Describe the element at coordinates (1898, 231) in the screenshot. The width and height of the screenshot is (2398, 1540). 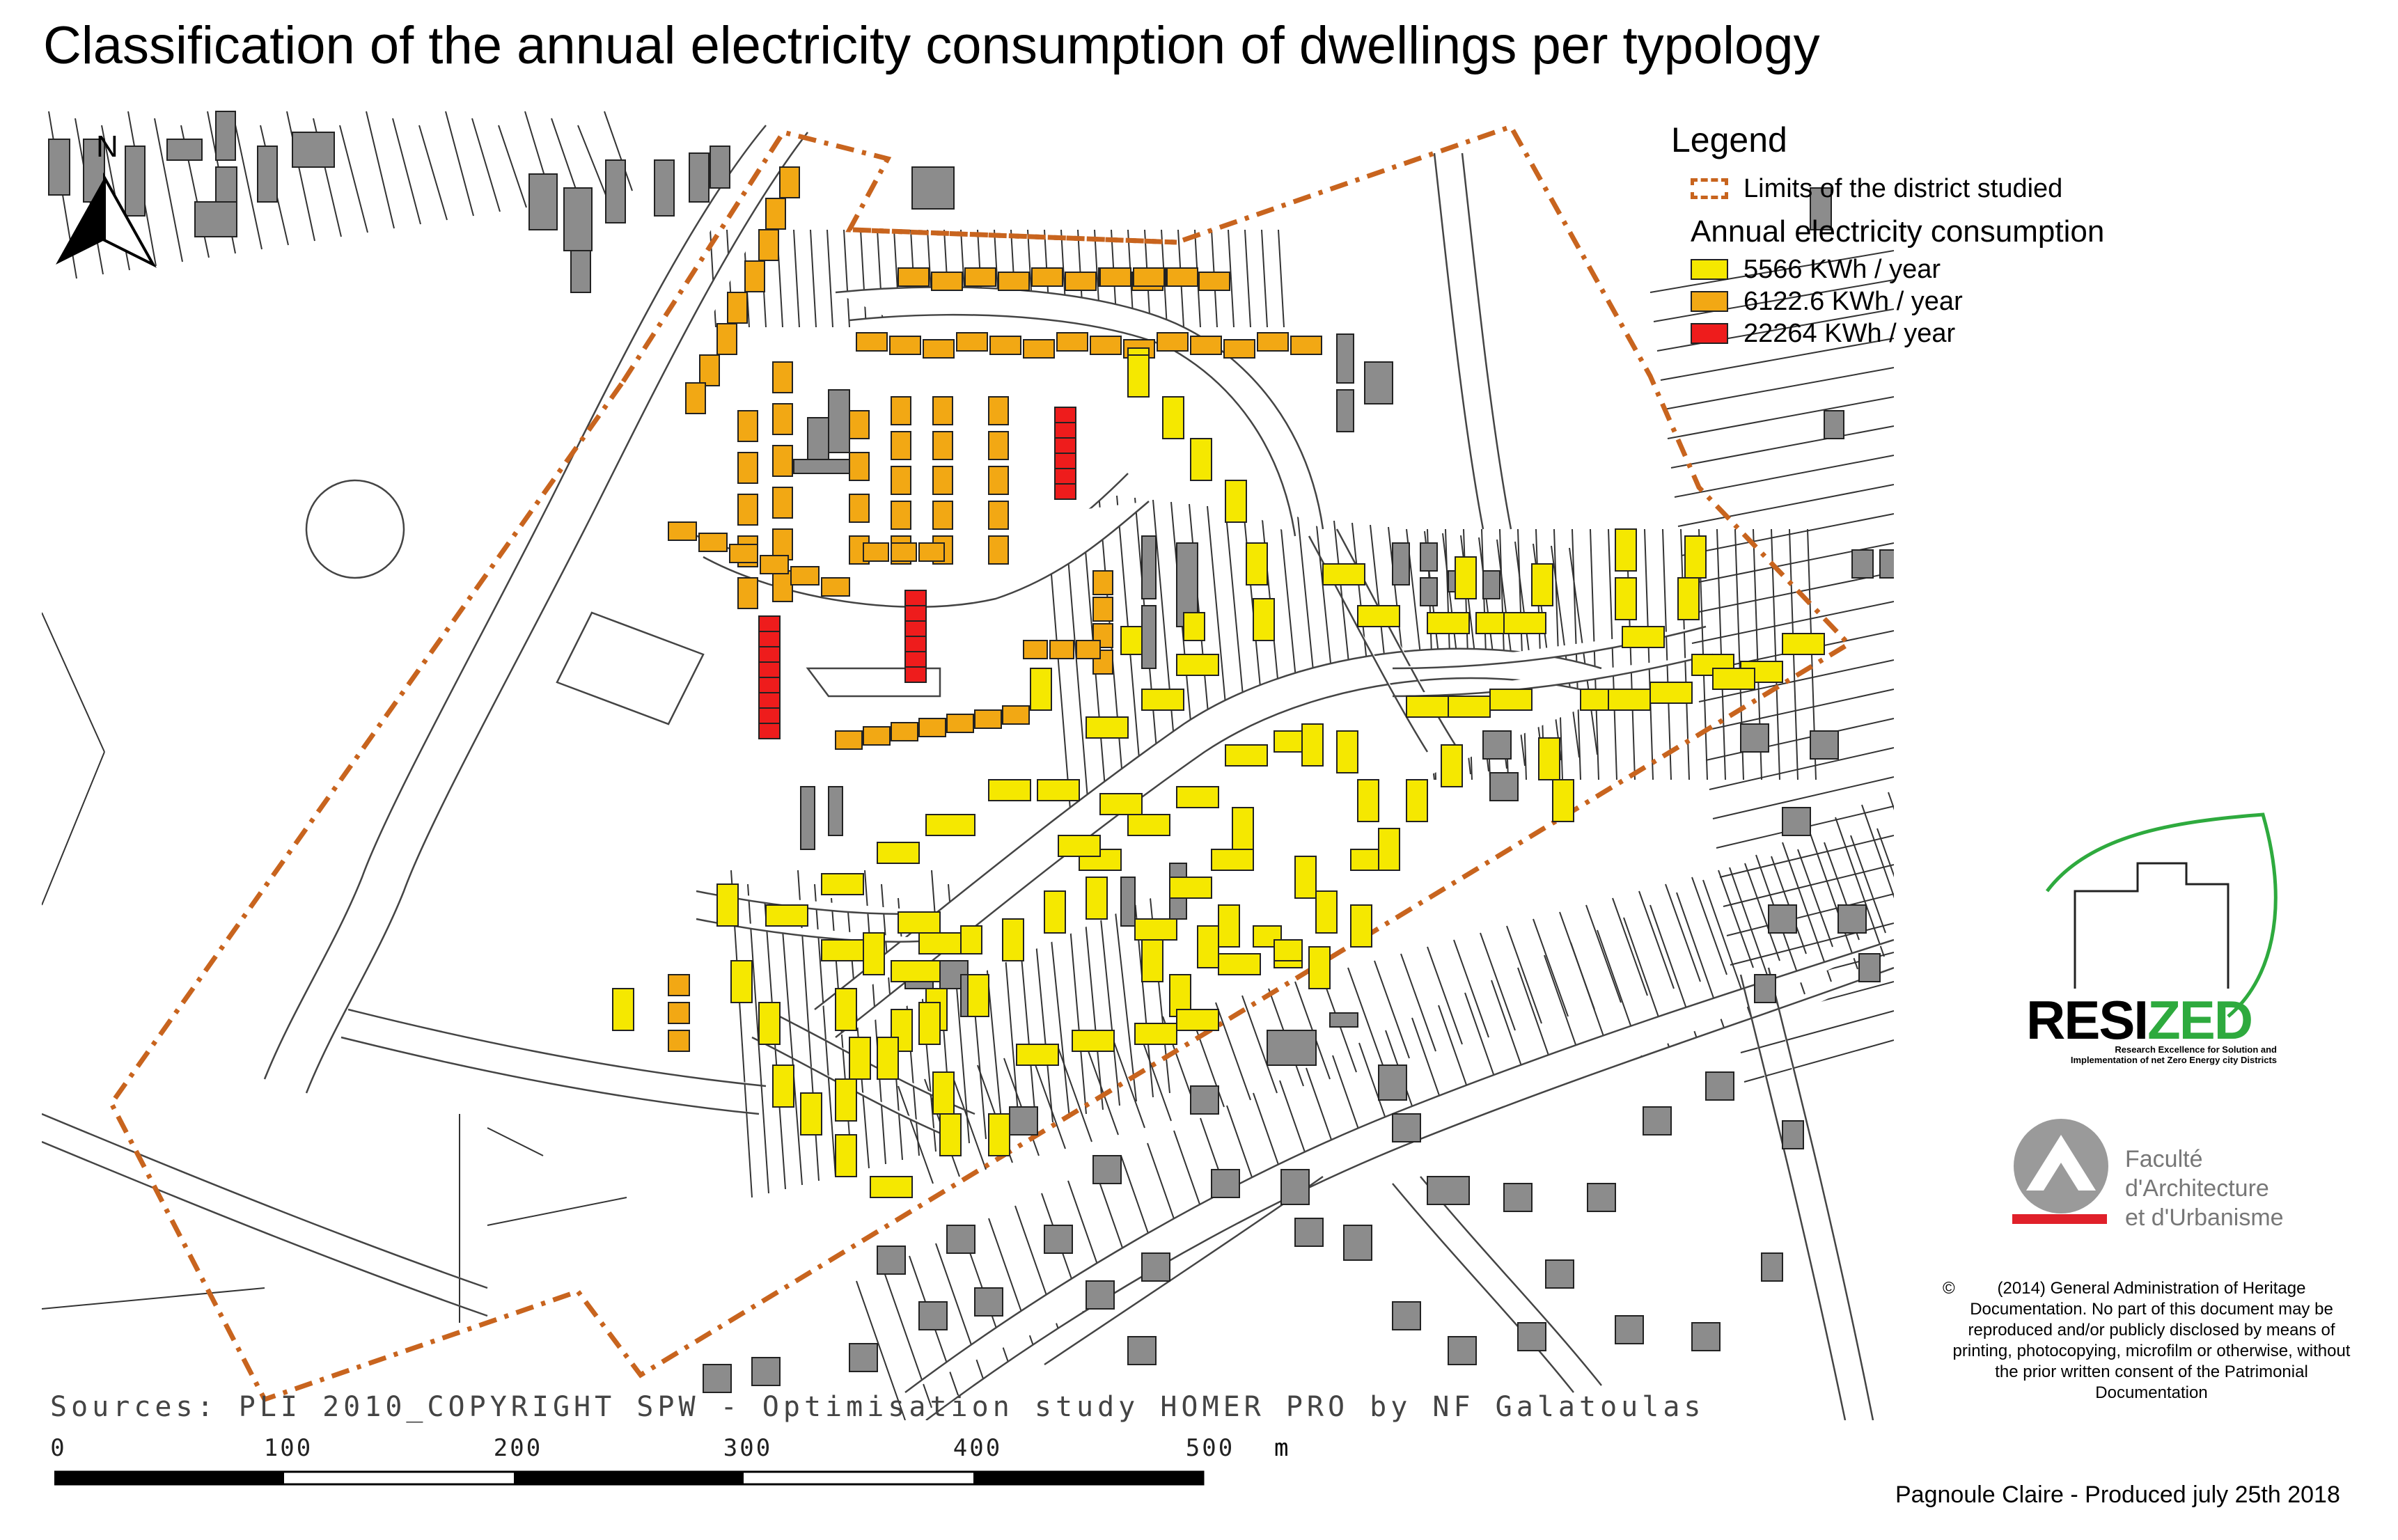
I see `legend-section-title: Annual electricity consumption` at that location.